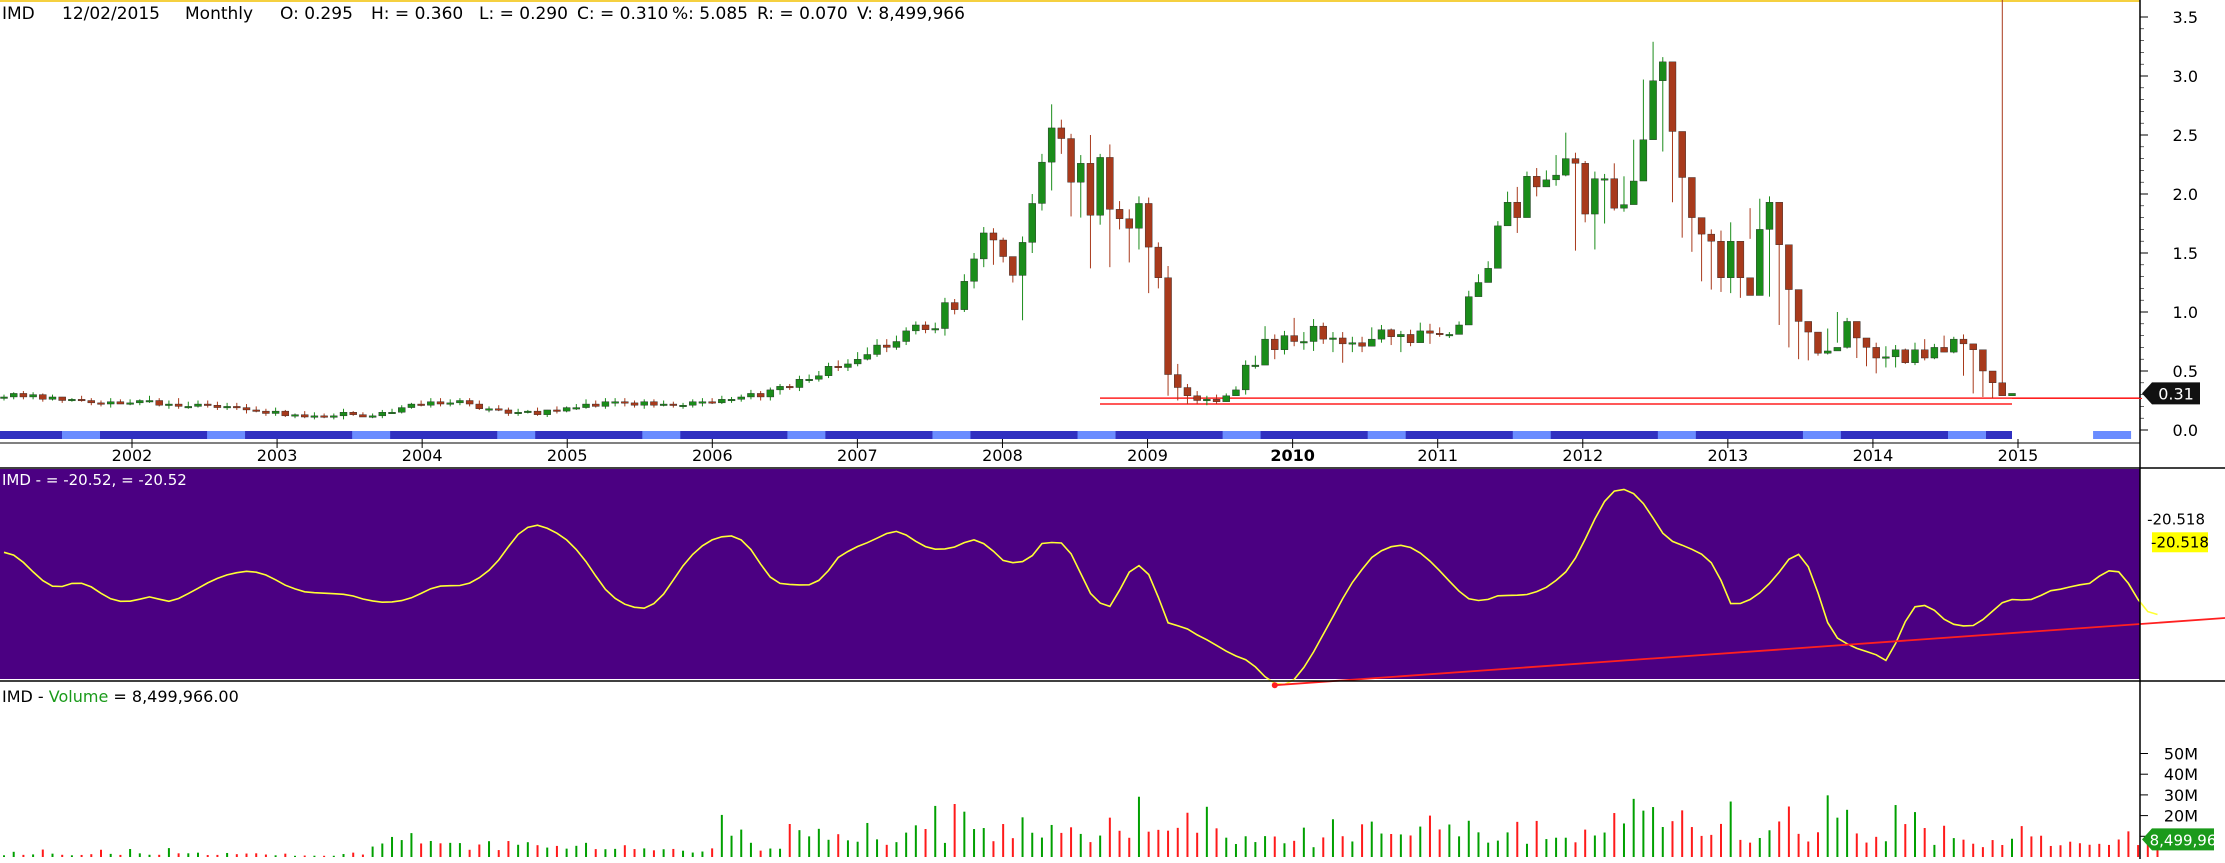  What do you see at coordinates (1147, 455) in the screenshot?
I see `x-tick-label: 2009` at bounding box center [1147, 455].